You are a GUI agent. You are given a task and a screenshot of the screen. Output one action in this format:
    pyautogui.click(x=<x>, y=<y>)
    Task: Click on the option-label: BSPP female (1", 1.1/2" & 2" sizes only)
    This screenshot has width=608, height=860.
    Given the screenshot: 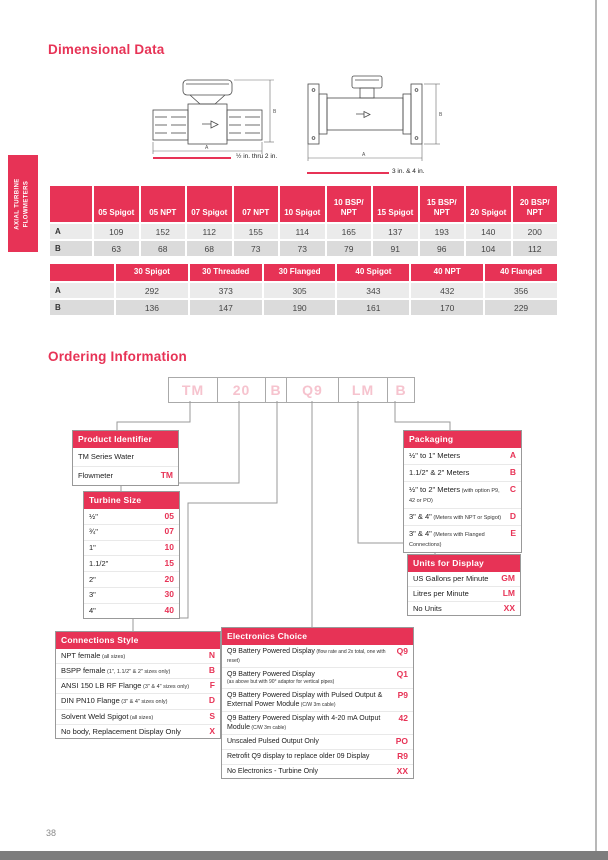 What is the action you would take?
    pyautogui.click(x=116, y=671)
    